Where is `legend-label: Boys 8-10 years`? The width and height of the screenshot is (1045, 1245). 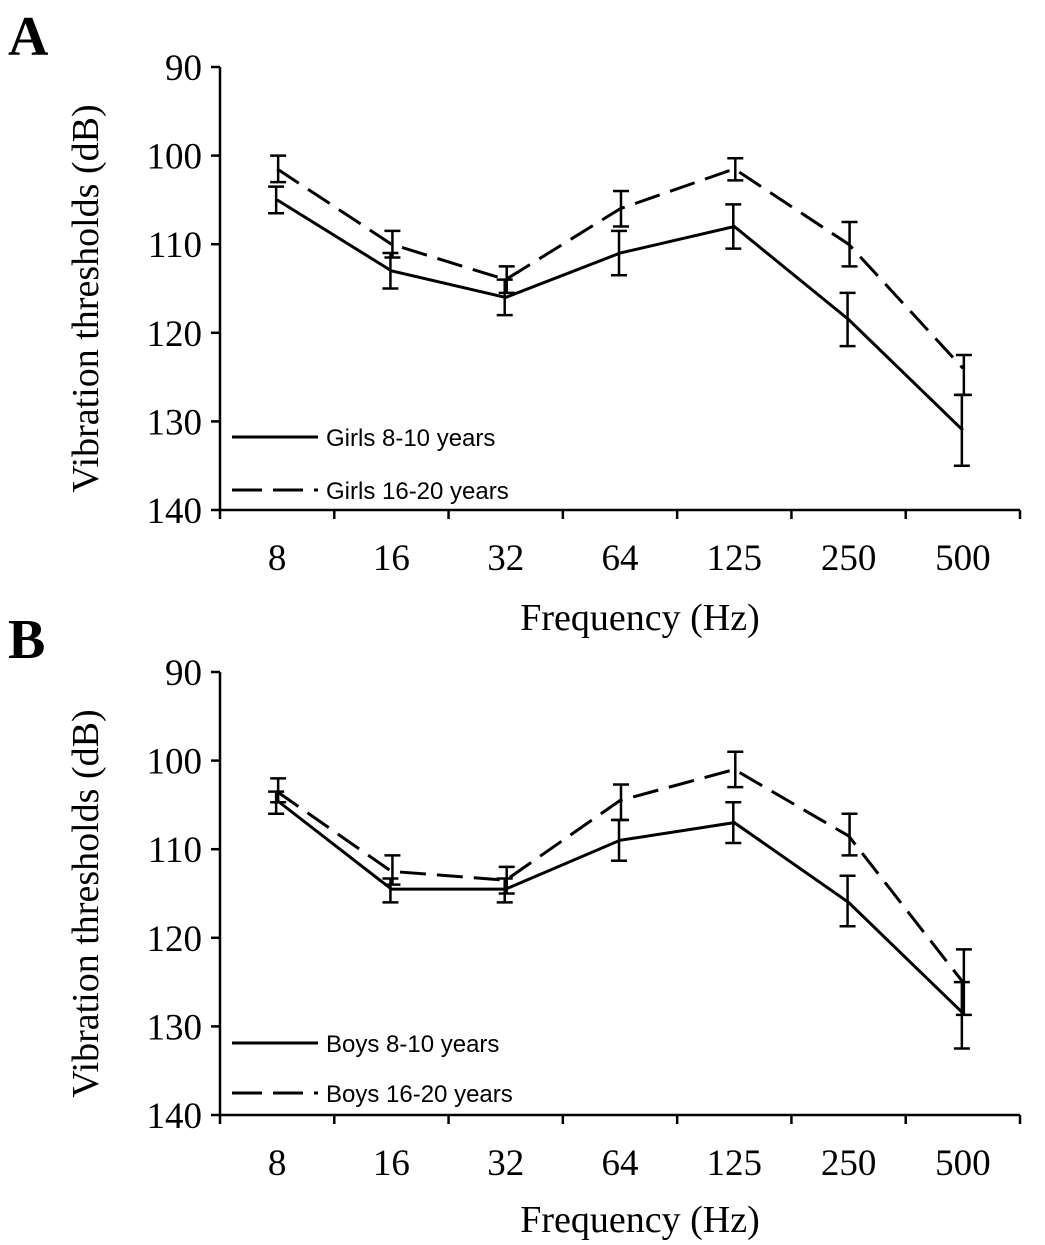
legend-label: Boys 8-10 years is located at coordinates (412, 1044).